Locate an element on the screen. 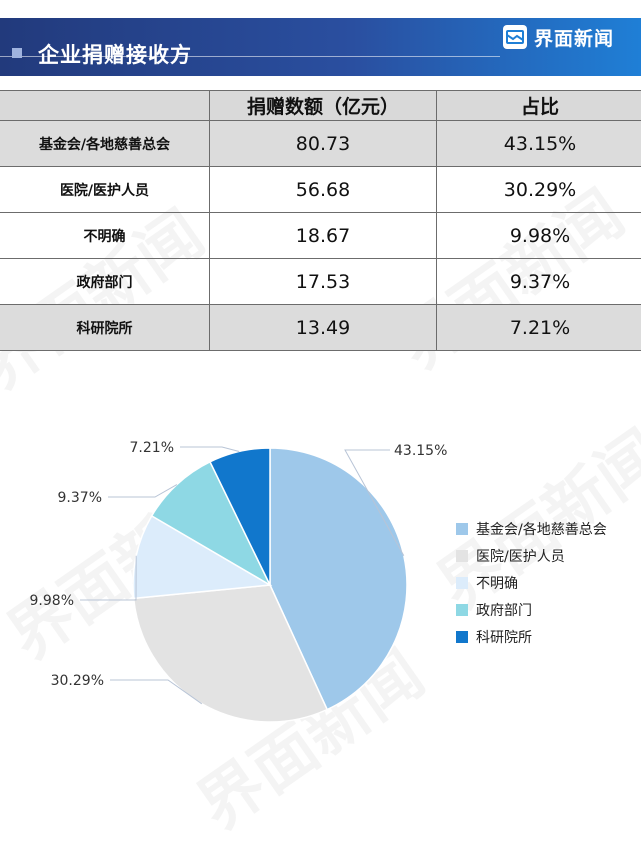 The height and width of the screenshot is (847, 641). data-label: 7.21% is located at coordinates (152, 448).